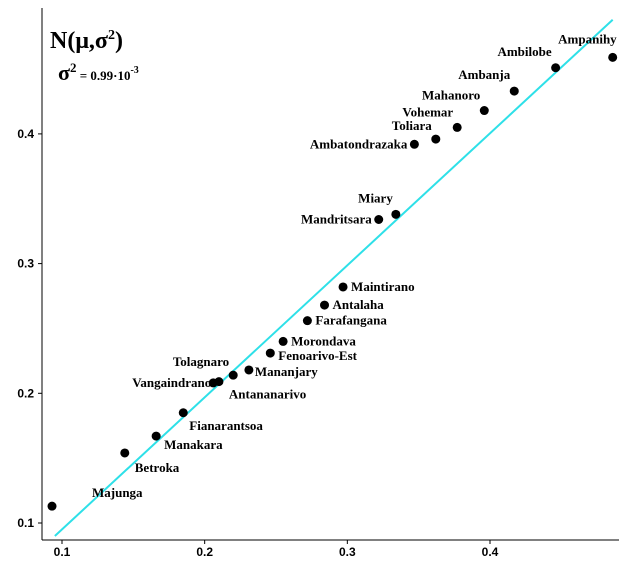  Describe the element at coordinates (375, 197) in the screenshot. I see `point-label: Miary` at that location.